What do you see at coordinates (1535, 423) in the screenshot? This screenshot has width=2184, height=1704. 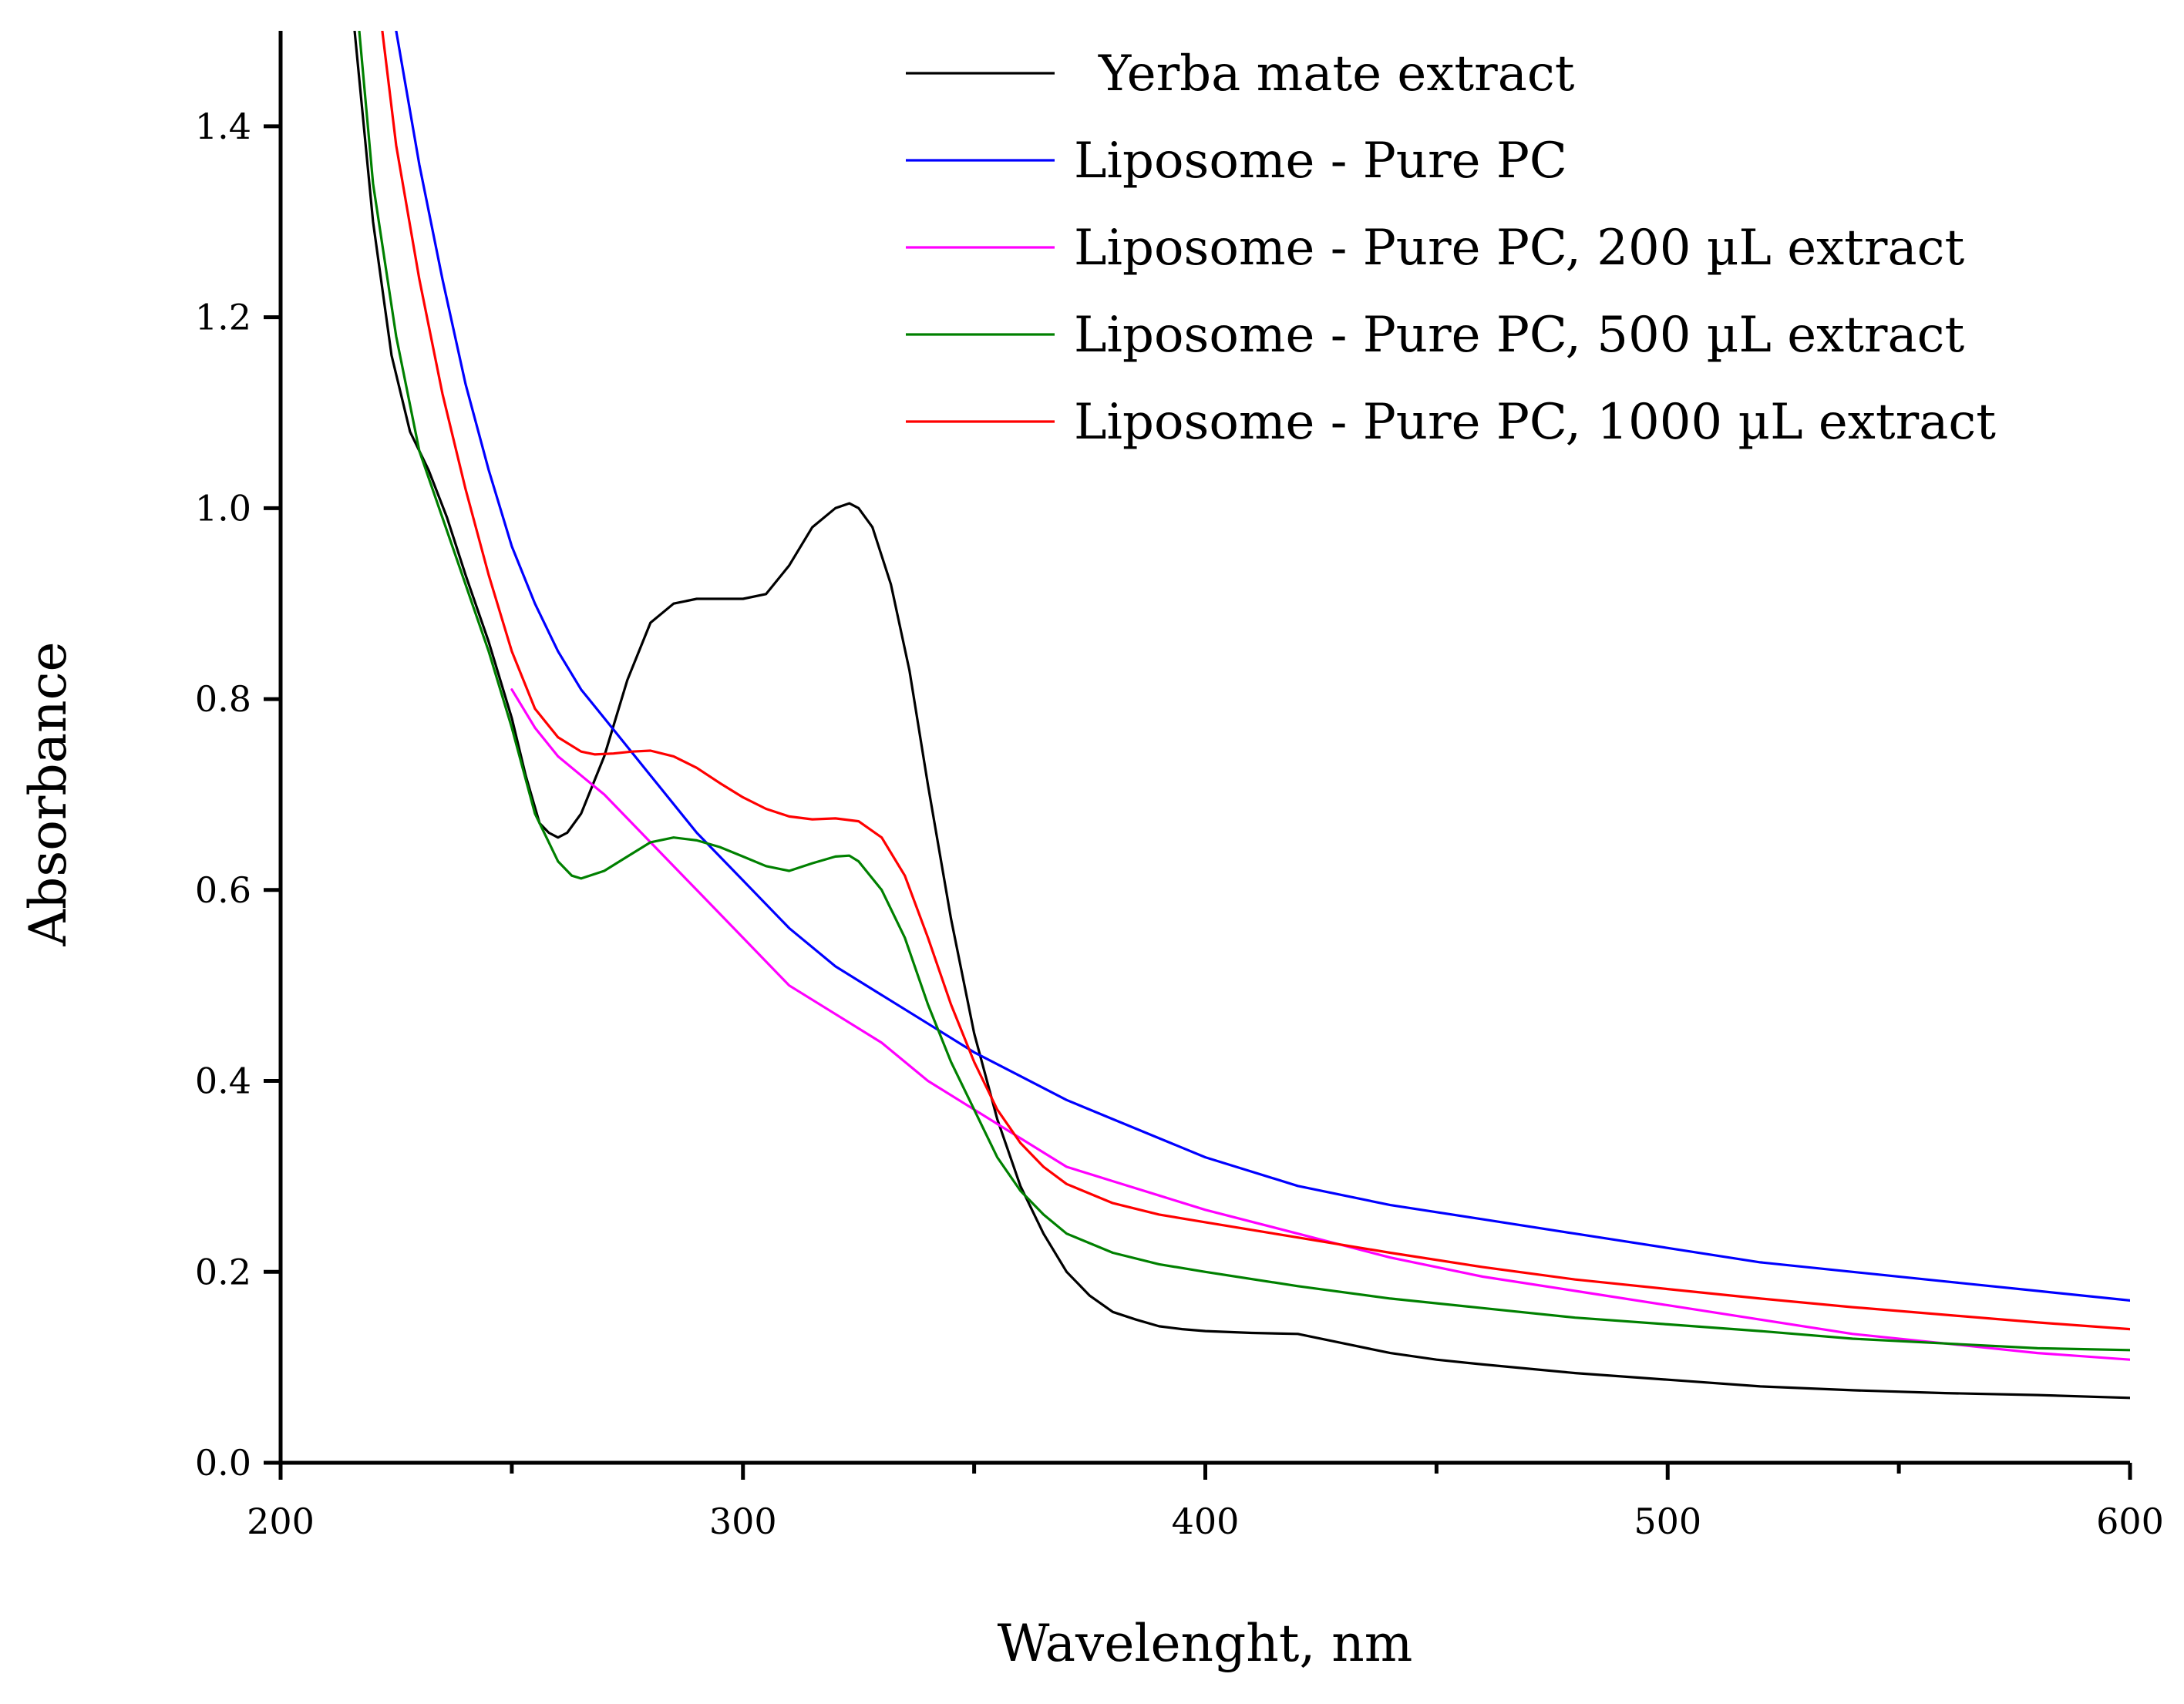 I see `legend-label-5: Liposome - Pure PC, 1000 µL extract` at bounding box center [1535, 423].